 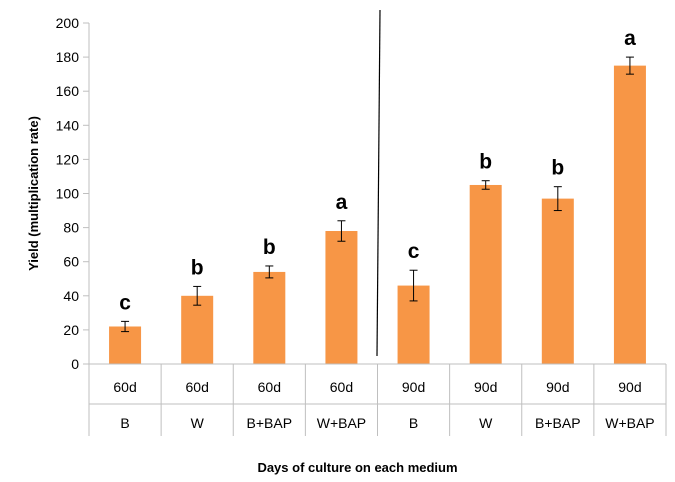 What do you see at coordinates (71, 228) in the screenshot?
I see `y-tick-label: 80` at bounding box center [71, 228].